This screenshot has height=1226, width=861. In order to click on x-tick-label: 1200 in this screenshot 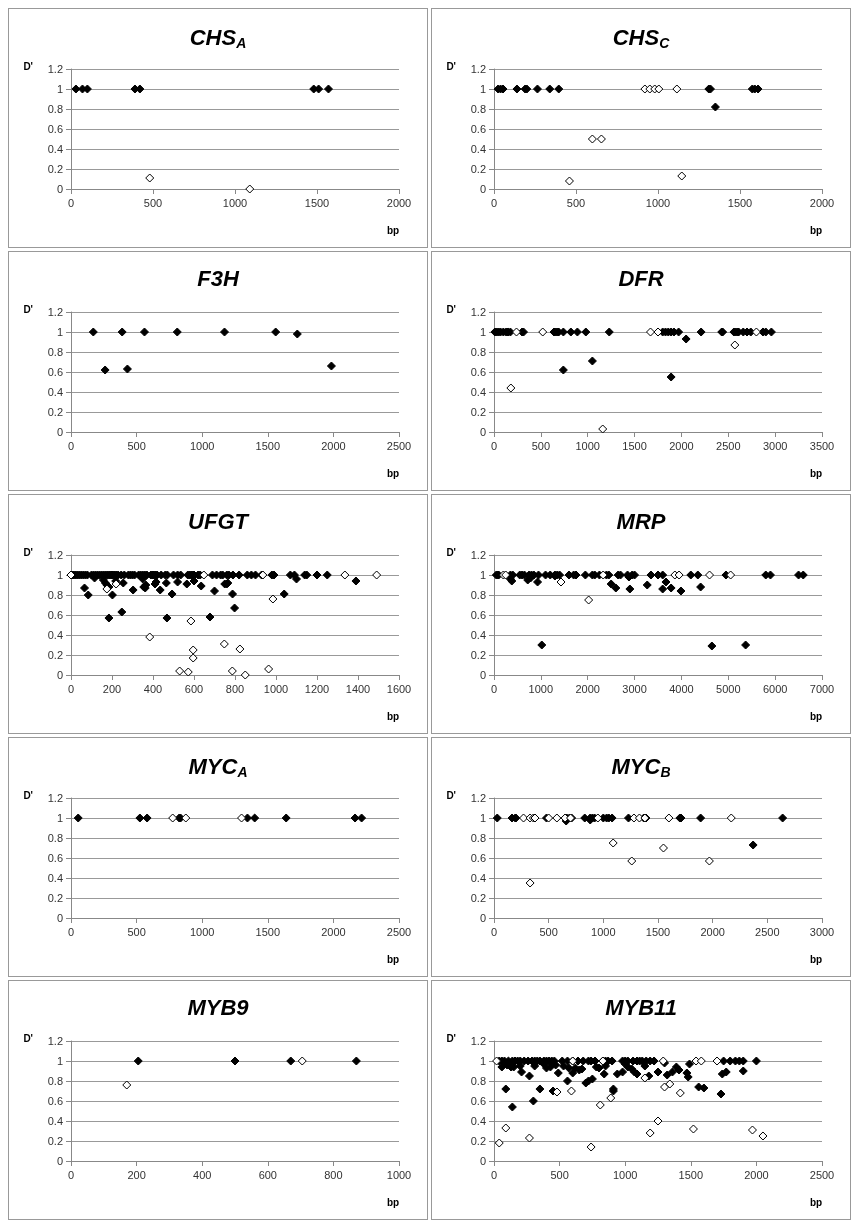, I will do `click(317, 688)`.